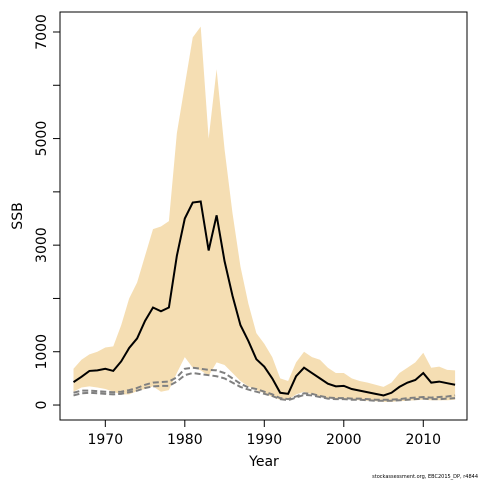  Describe the element at coordinates (42, 352) in the screenshot. I see `y-tick-label: 1000` at that location.